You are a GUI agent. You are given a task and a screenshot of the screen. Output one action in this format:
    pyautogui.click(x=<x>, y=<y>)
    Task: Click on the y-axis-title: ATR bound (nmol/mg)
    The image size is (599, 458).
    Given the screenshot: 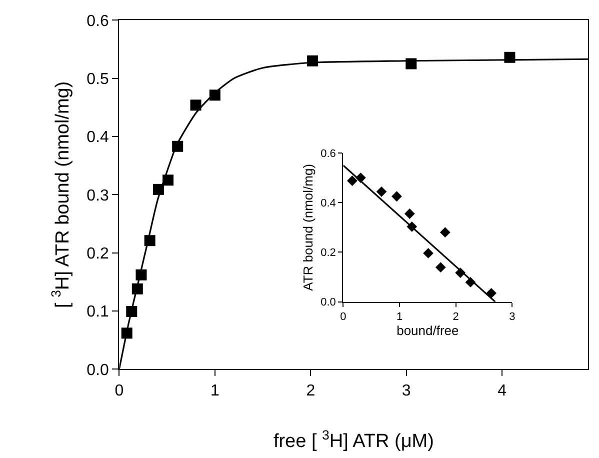 What is the action you would take?
    pyautogui.click(x=308, y=227)
    